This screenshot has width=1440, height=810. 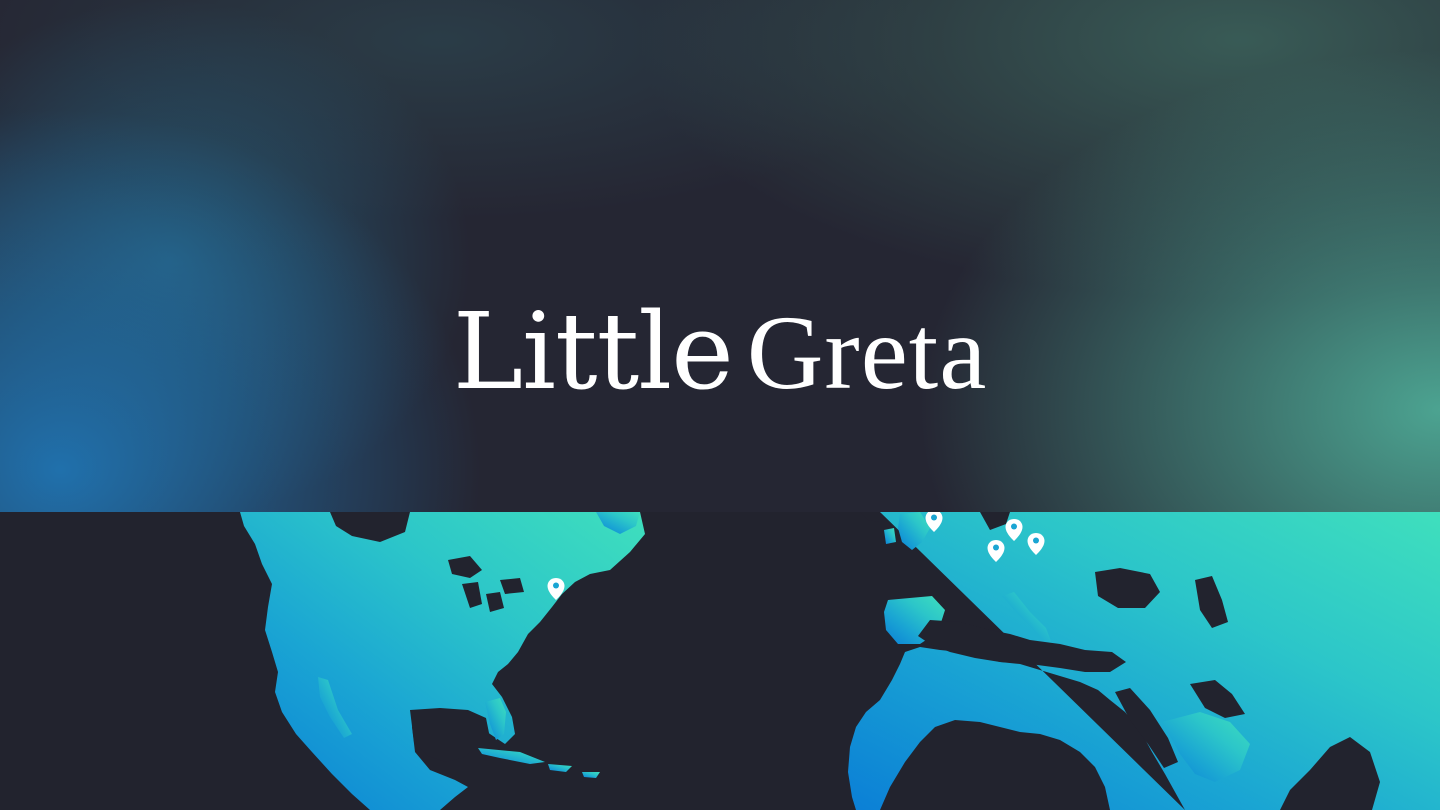 I want to click on greenland-iceland, so click(x=618, y=523).